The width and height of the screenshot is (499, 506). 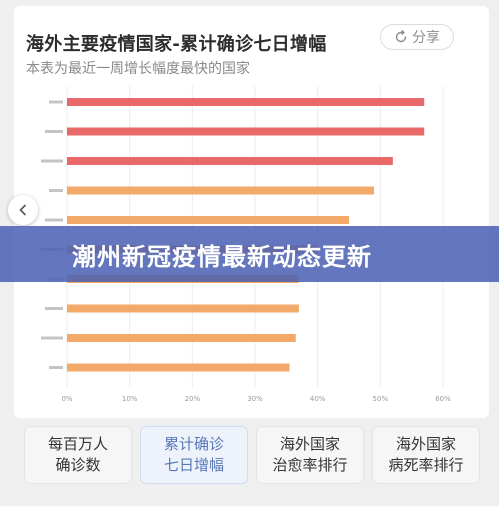 I want to click on tab-seven-day-growth: 累计确诊 七日增幅, so click(x=194, y=455).